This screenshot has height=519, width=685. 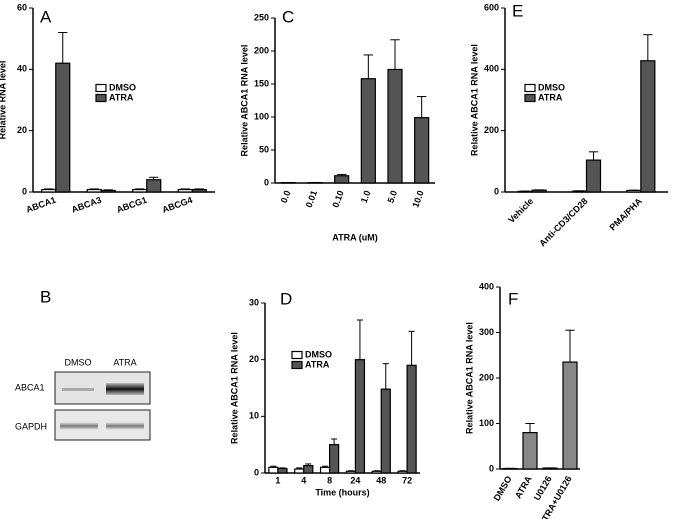 I want to click on panel-label: B, so click(x=45, y=296).